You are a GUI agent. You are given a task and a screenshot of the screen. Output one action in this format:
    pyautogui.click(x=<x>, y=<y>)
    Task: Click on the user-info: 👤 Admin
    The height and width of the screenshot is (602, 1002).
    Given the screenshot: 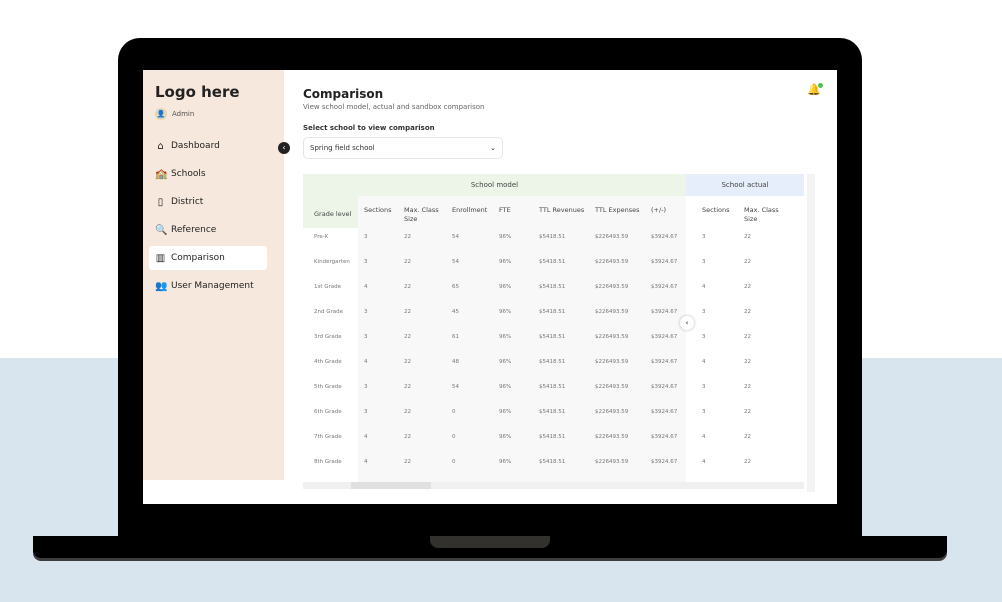 What is the action you would take?
    pyautogui.click(x=174, y=114)
    